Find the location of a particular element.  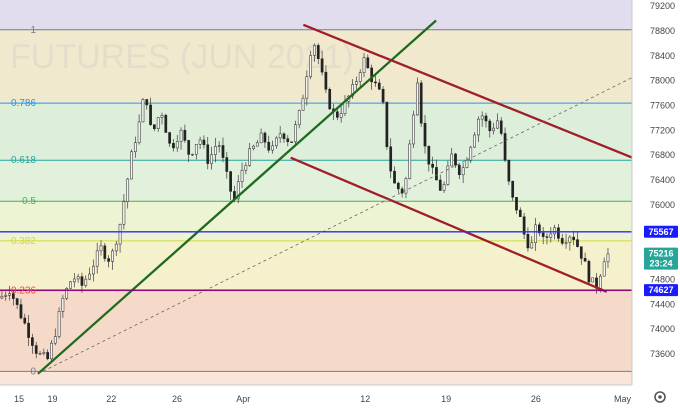

price-tag is located at coordinates (661, 231).